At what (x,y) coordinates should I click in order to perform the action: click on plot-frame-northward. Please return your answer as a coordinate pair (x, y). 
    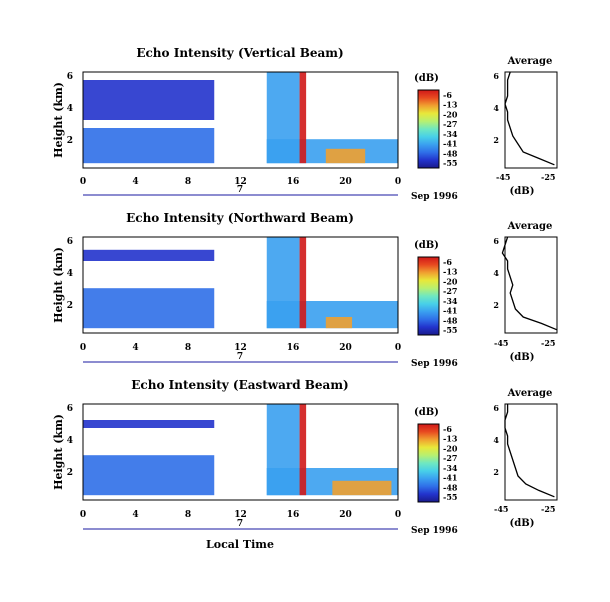
    Looking at the image, I should click on (240, 285).